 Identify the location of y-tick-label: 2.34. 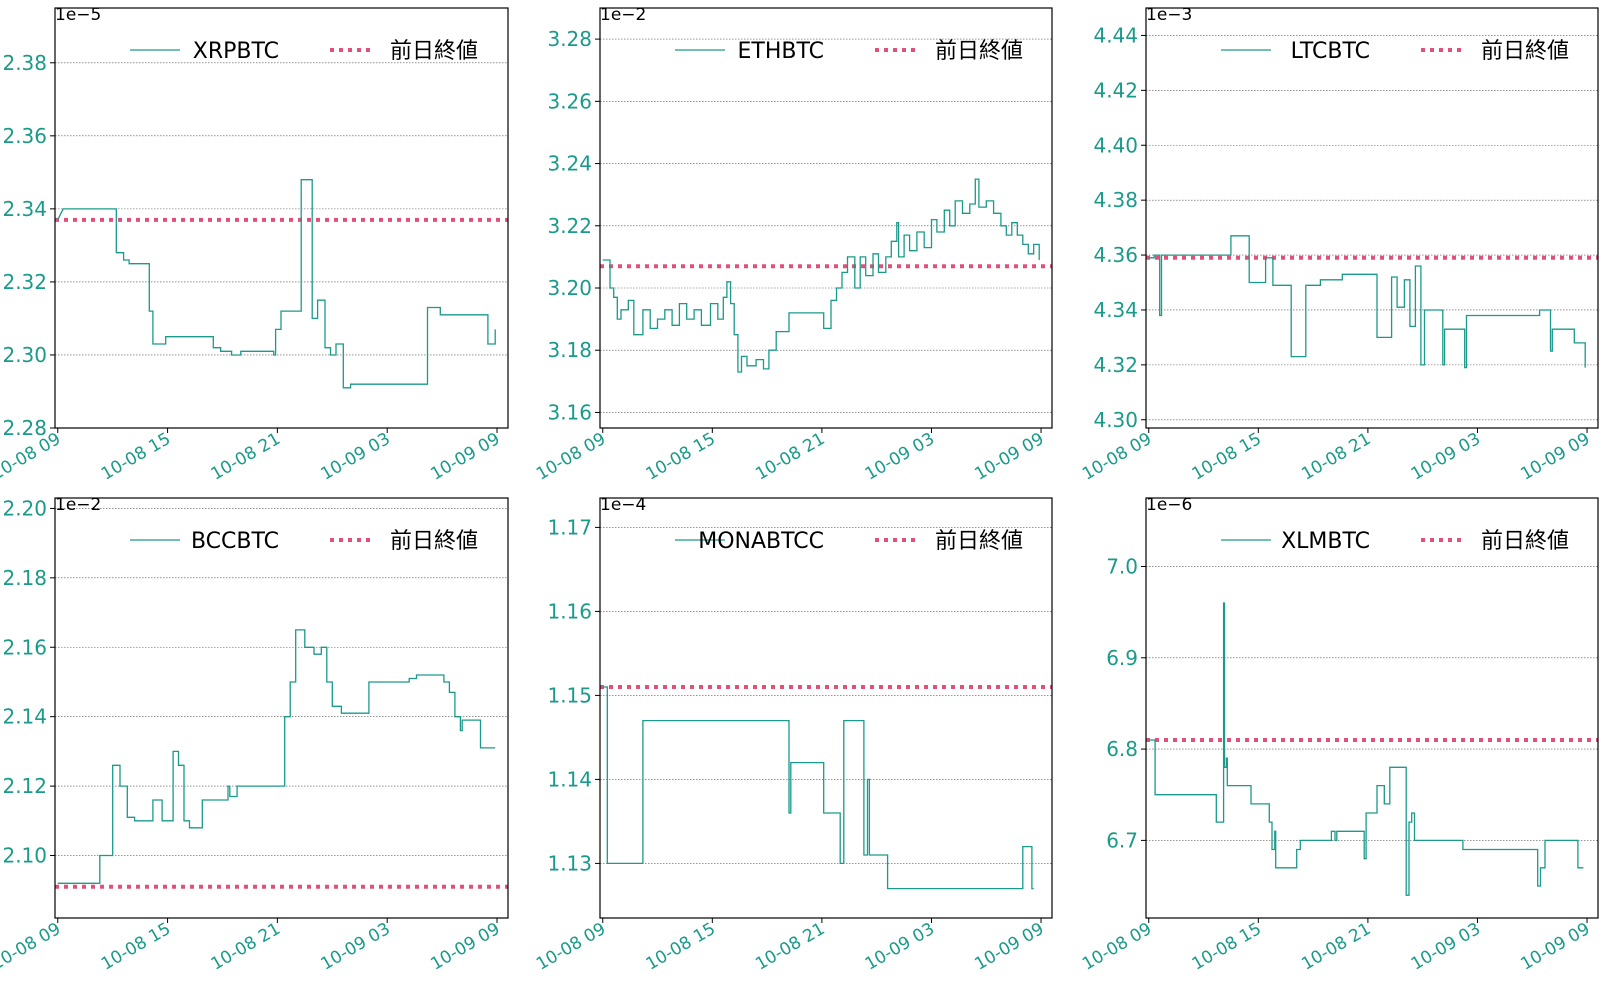
(24, 209).